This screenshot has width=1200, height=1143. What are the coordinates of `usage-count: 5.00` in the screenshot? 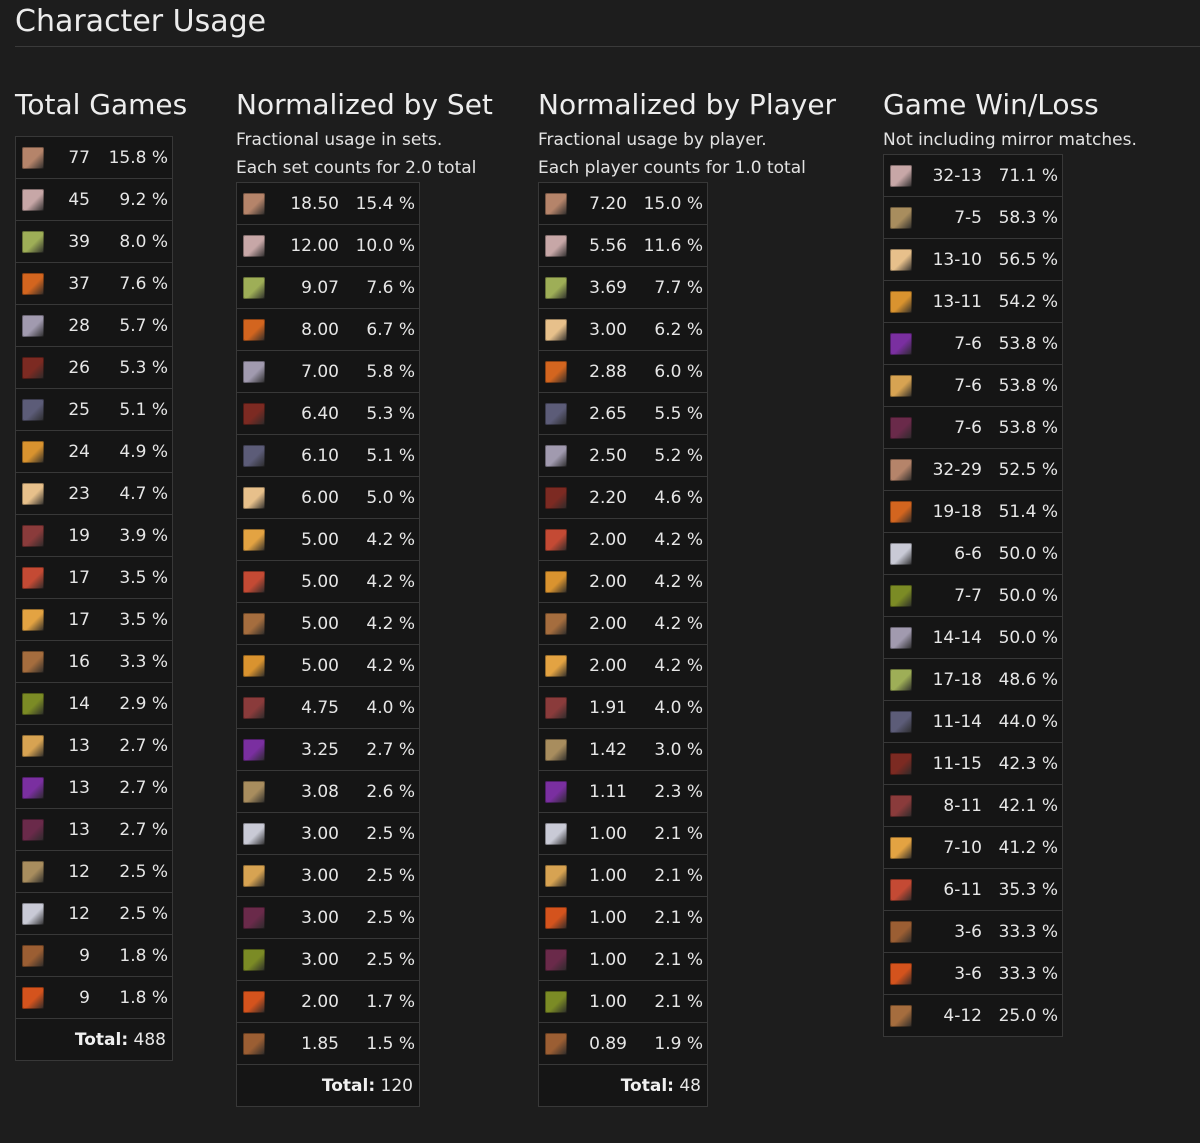 It's located at (306, 665).